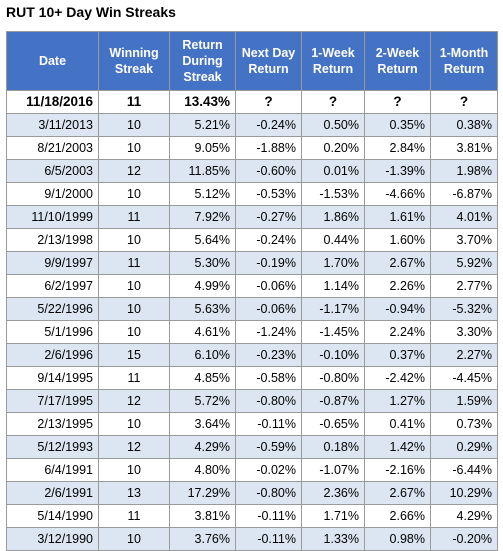  Describe the element at coordinates (202, 332) in the screenshot. I see `cell-return-during-streak: 4.61%` at that location.